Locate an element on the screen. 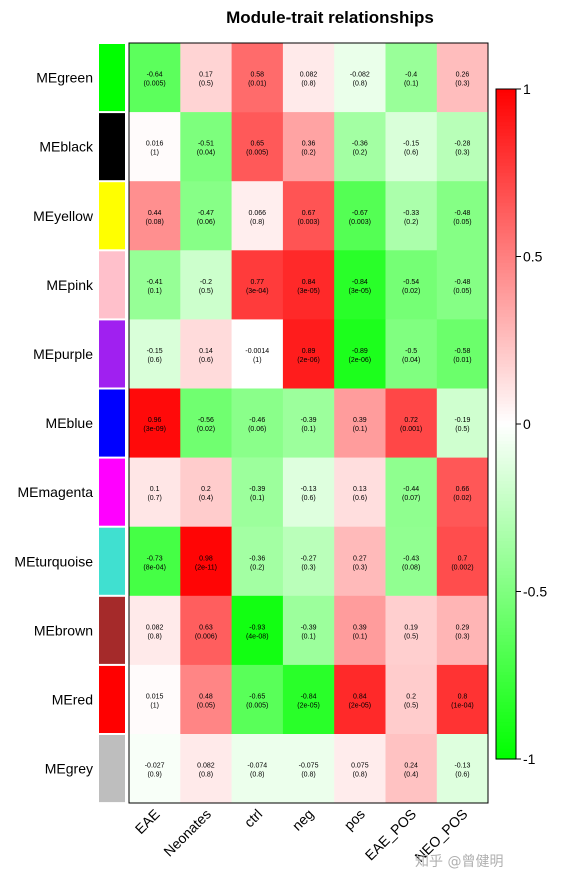  cell-value-label: -0.67 is located at coordinates (360, 213).